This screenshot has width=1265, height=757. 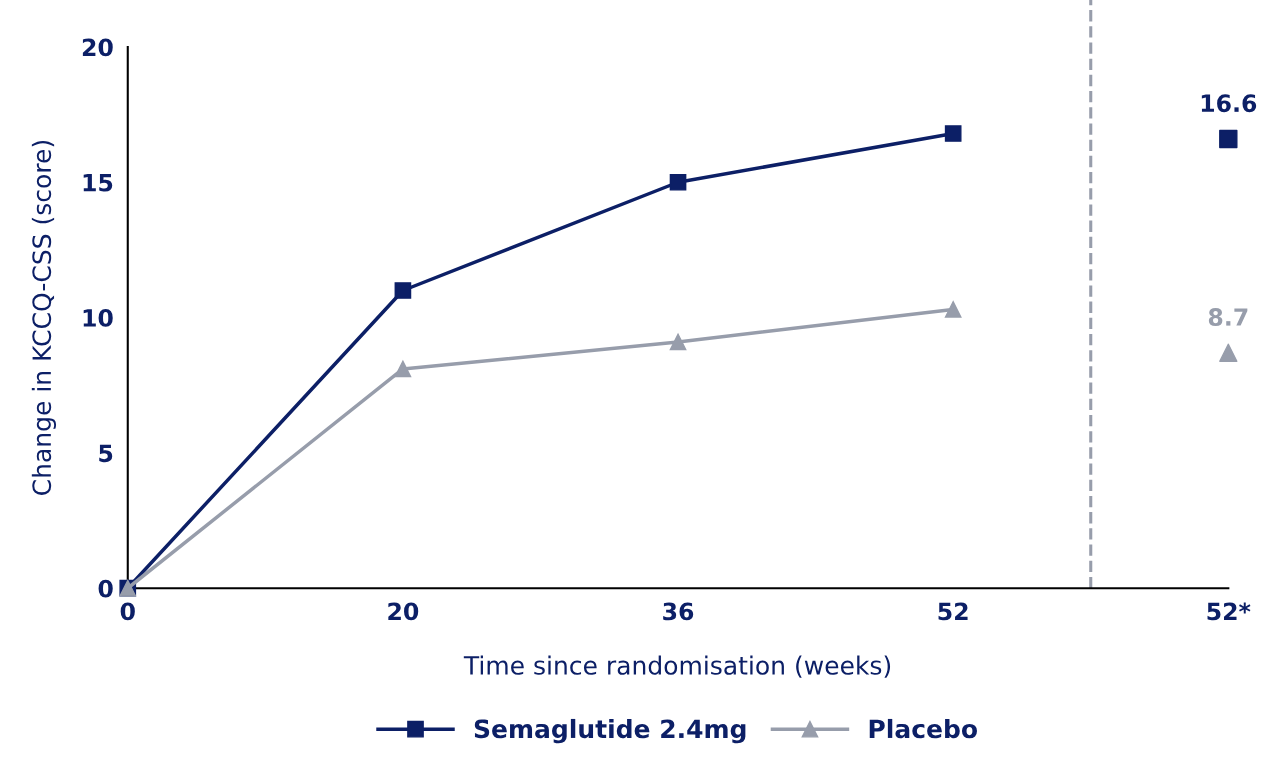 What do you see at coordinates (105, 588) in the screenshot?
I see `y-tick-label: 0` at bounding box center [105, 588].